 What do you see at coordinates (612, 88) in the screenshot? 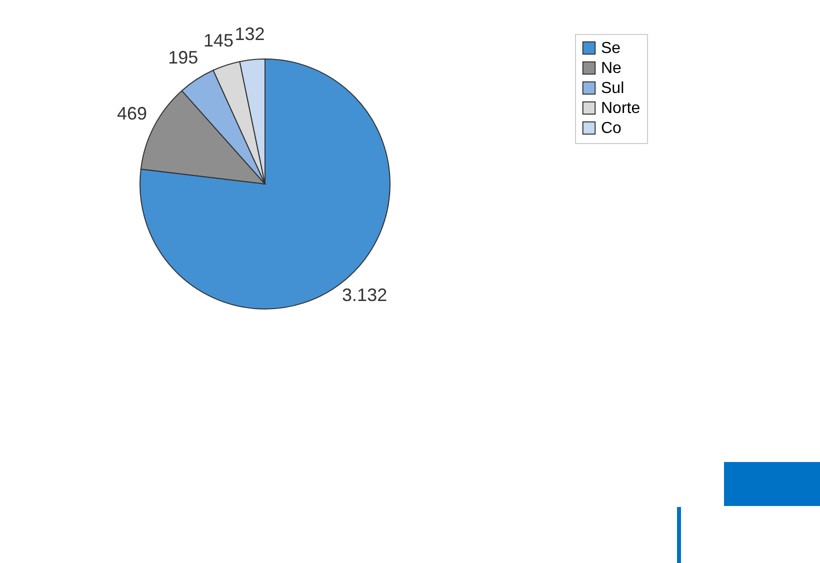
I see `legend-label: Sul` at bounding box center [612, 88].